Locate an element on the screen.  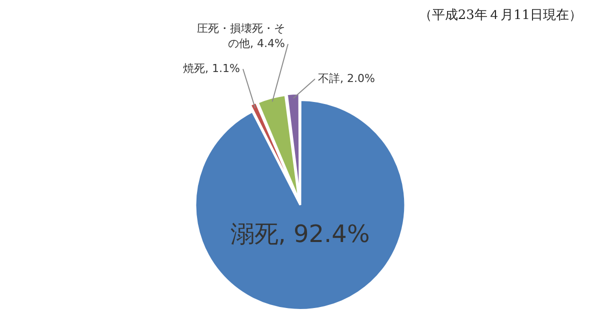
slice-label: 圧死・損壊死・その他, 4.4% is located at coordinates (241, 36).